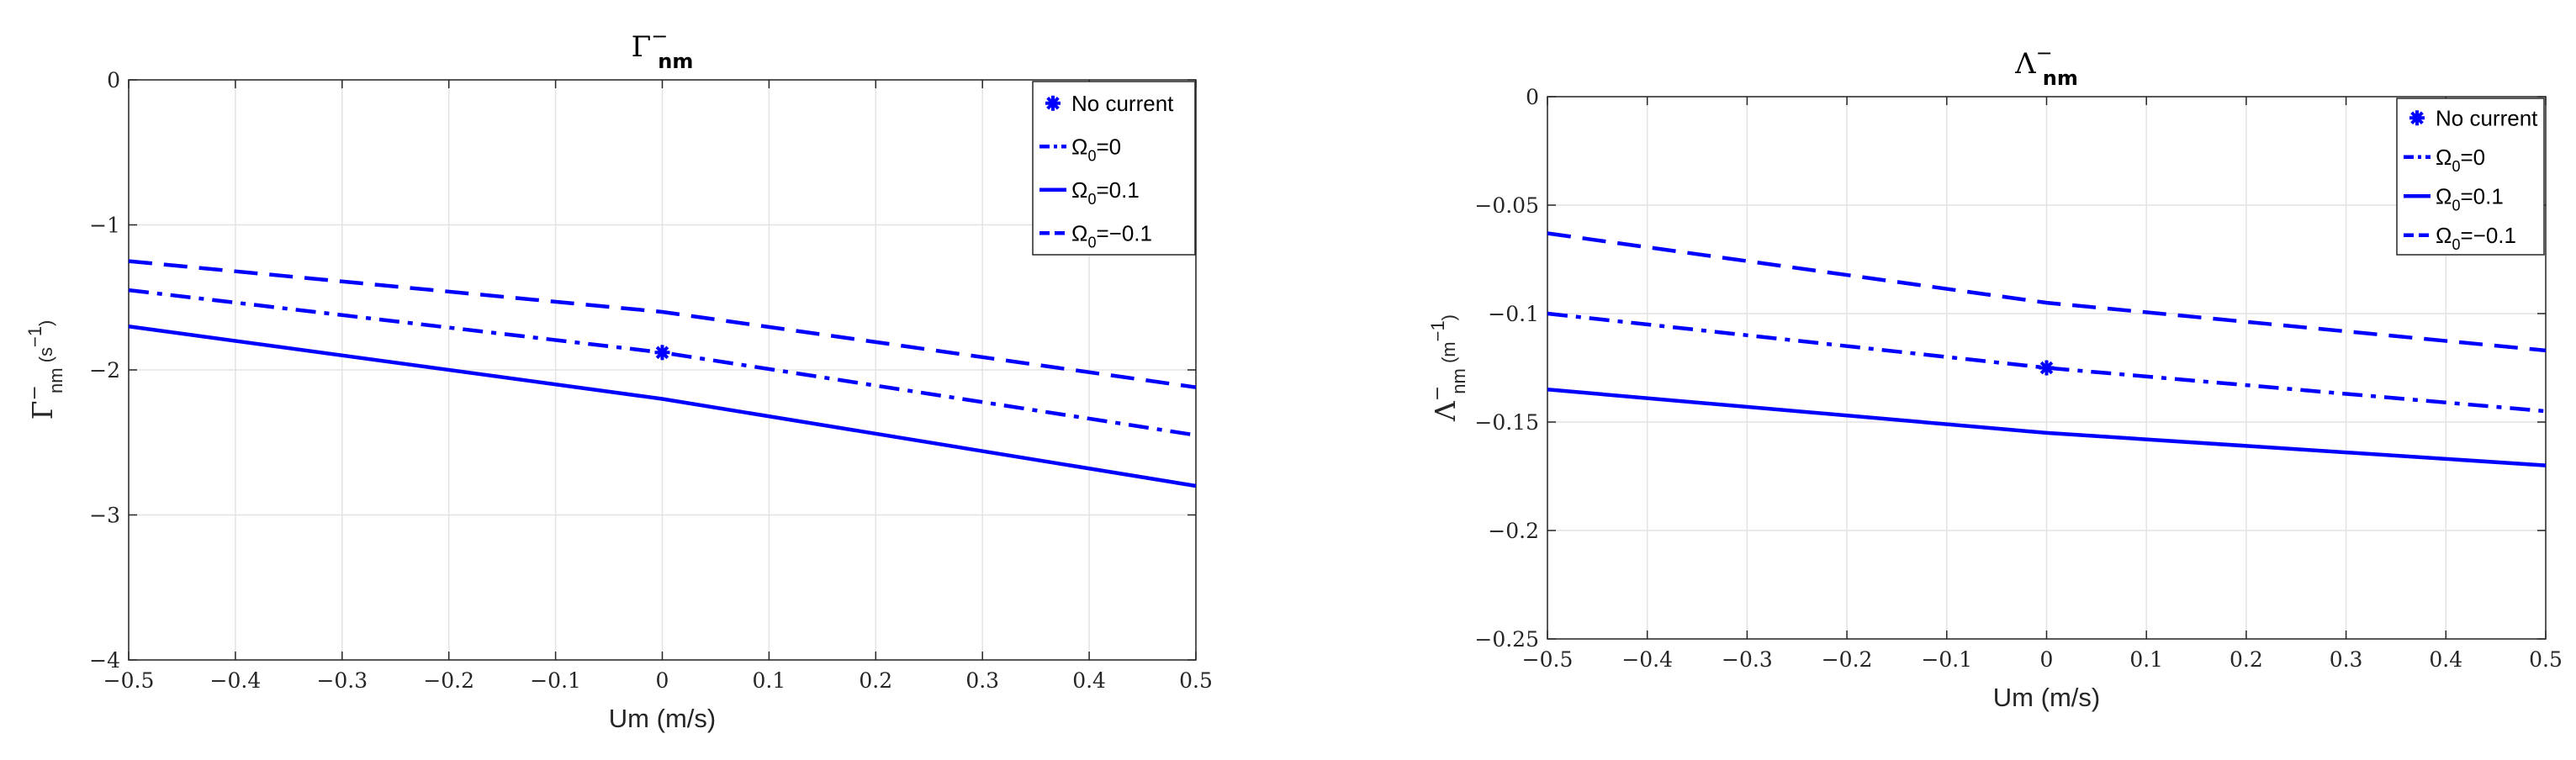 This screenshot has width=2576, height=760. Describe the element at coordinates (1513, 531) in the screenshot. I see `y-tick-label: −0.2` at that location.